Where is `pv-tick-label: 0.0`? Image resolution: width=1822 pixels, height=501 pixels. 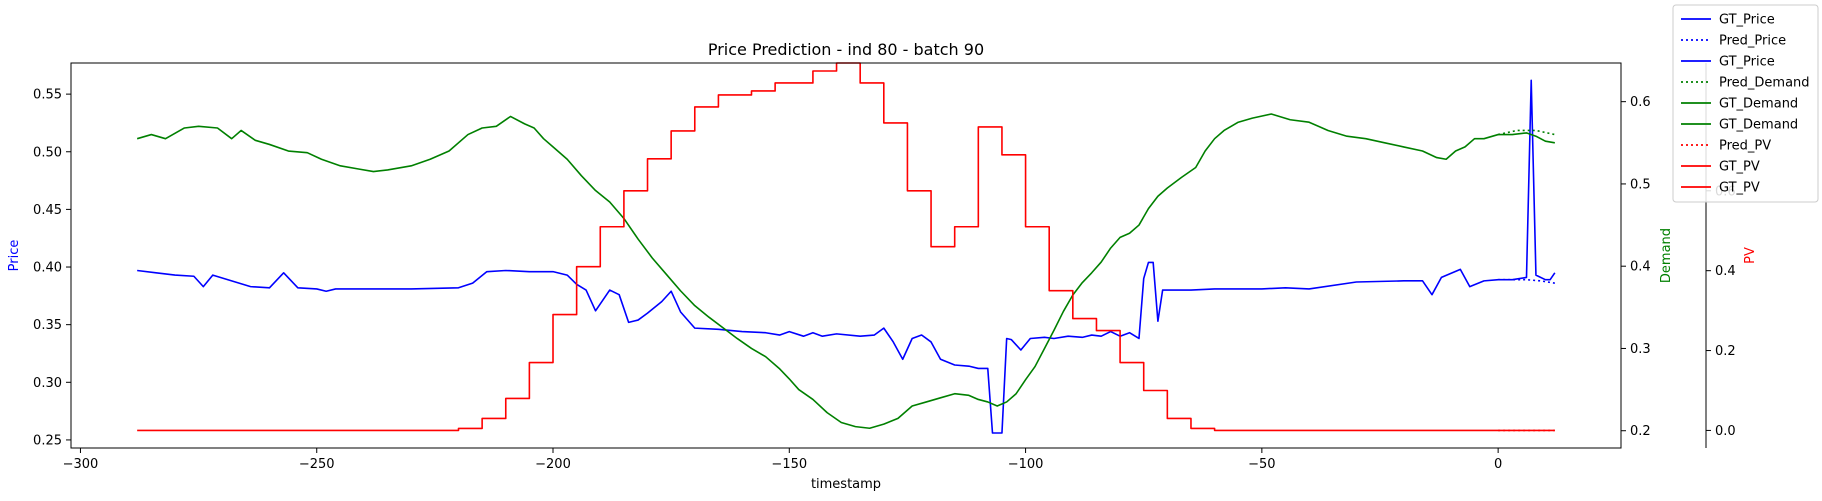
pv-tick-label: 0.0 is located at coordinates (1725, 431).